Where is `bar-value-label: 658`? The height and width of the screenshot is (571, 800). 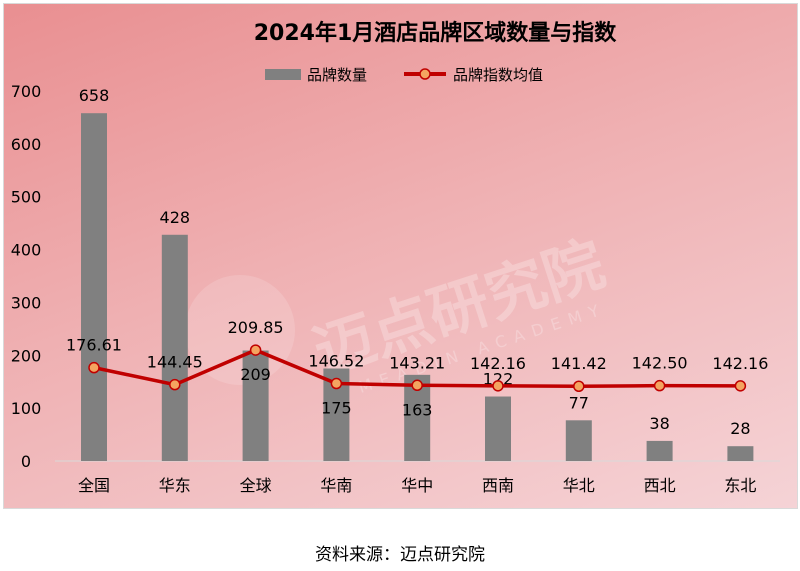
bar-value-label: 658 is located at coordinates (94, 95).